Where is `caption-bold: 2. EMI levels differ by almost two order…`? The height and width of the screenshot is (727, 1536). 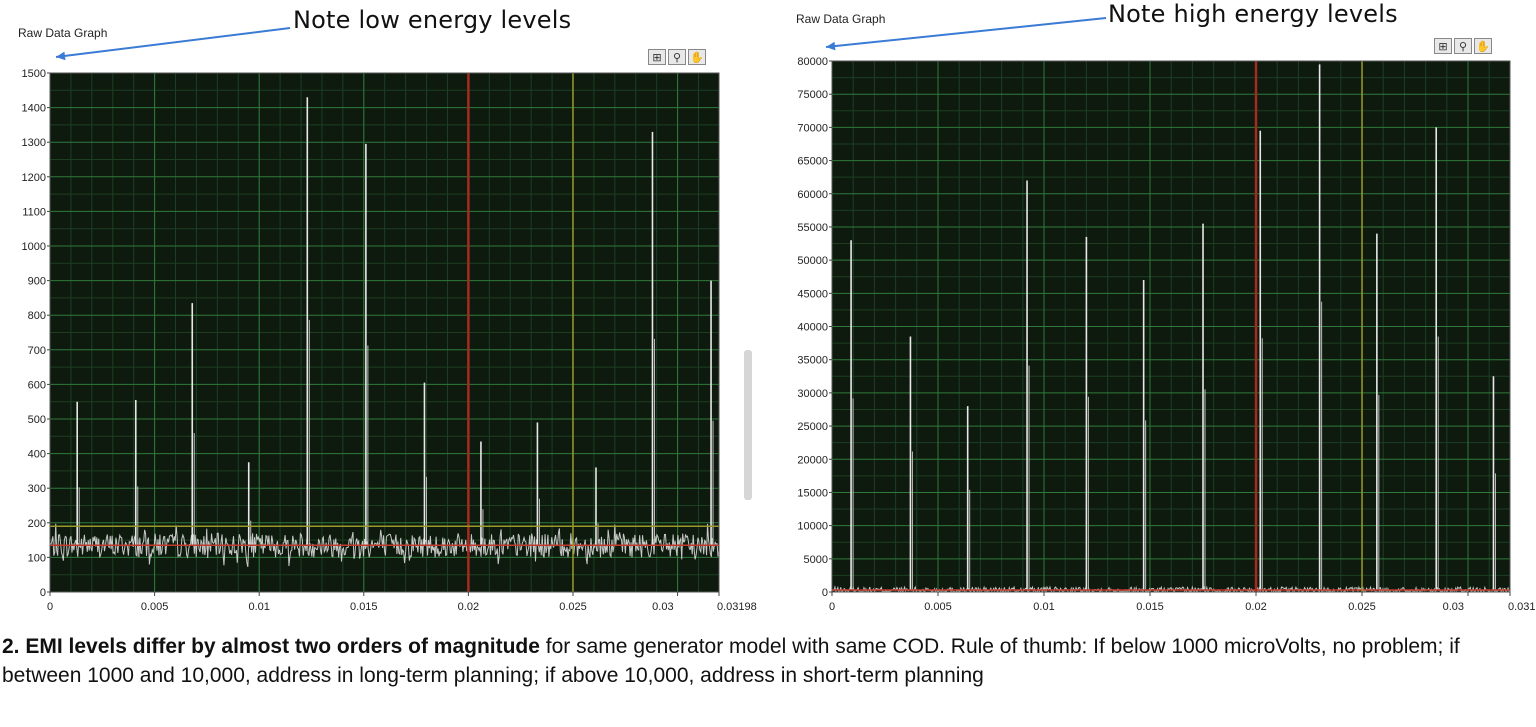 caption-bold: 2. EMI levels differ by almost two order… is located at coordinates (271, 646).